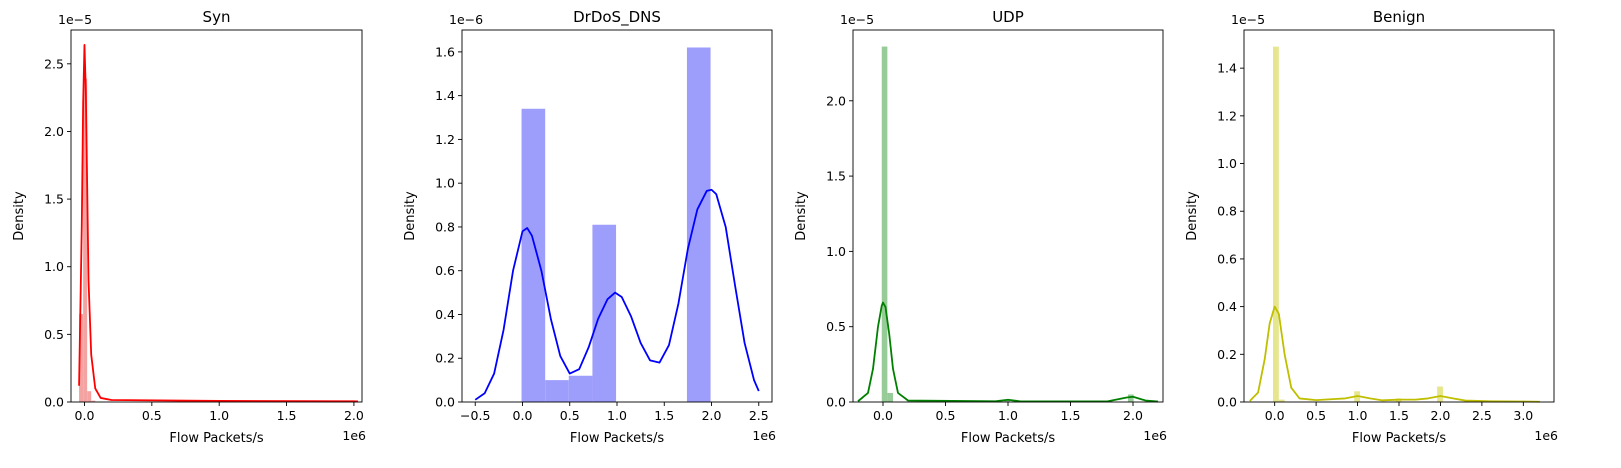 This screenshot has height=468, width=1621. Describe the element at coordinates (217, 17) in the screenshot. I see `chart-title: Syn` at that location.